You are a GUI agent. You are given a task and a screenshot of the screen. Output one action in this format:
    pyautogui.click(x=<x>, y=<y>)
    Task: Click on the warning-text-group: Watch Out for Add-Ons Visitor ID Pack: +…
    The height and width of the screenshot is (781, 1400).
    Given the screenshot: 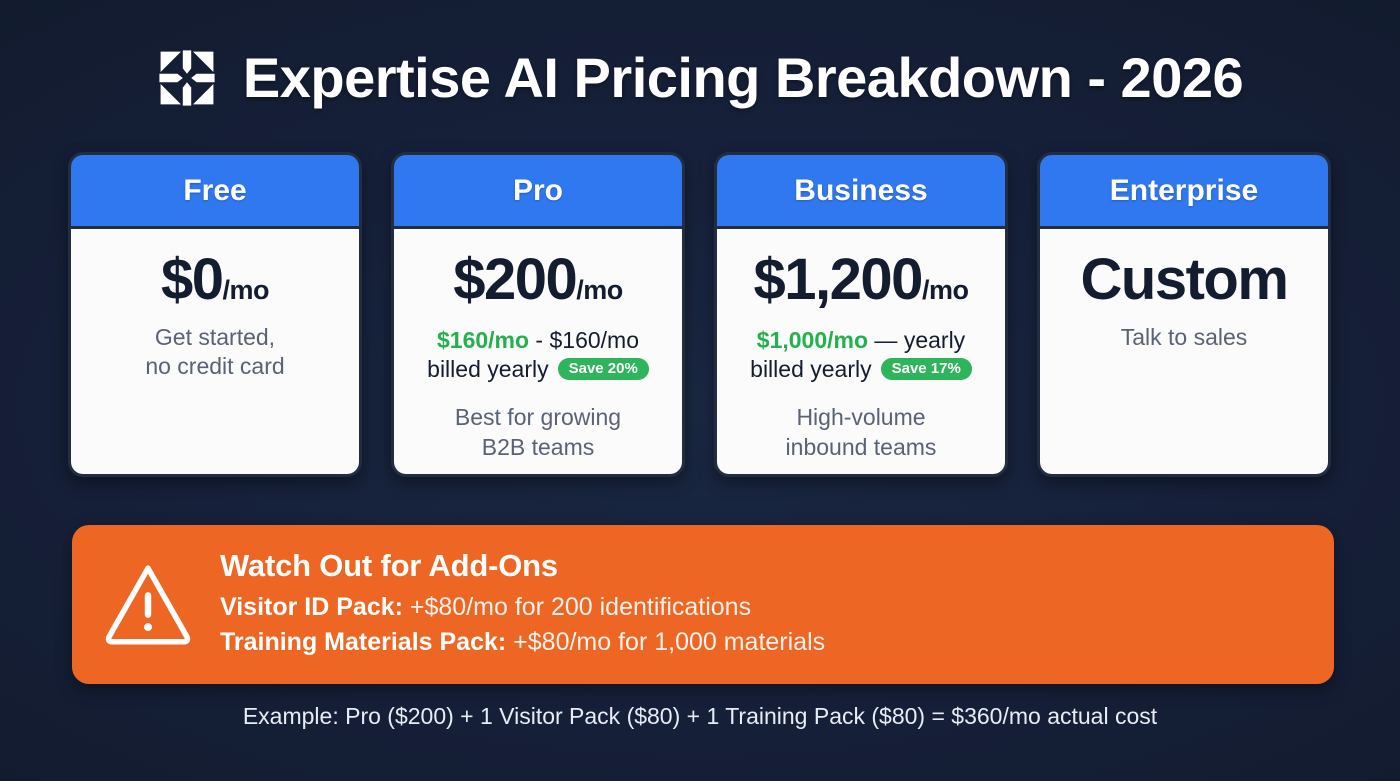 What is the action you would take?
    pyautogui.click(x=522, y=604)
    